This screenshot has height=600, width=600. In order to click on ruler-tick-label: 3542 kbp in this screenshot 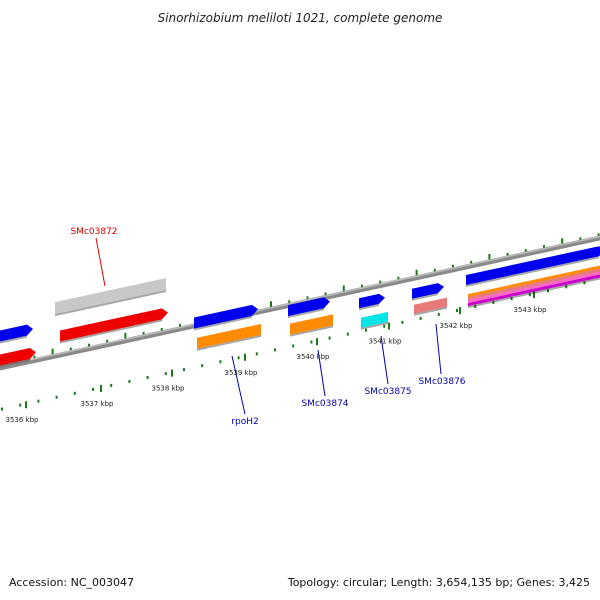, I will do `click(457, 326)`.